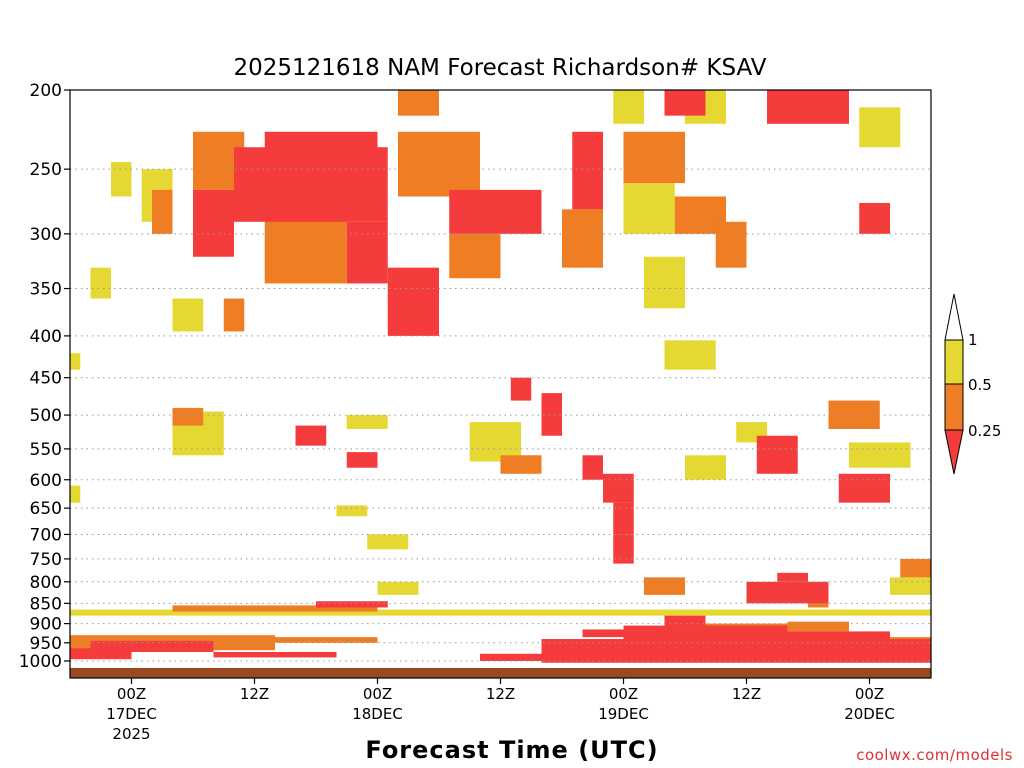  Describe the element at coordinates (869, 714) in the screenshot. I see `xtick-date-6: 20DEC` at that location.